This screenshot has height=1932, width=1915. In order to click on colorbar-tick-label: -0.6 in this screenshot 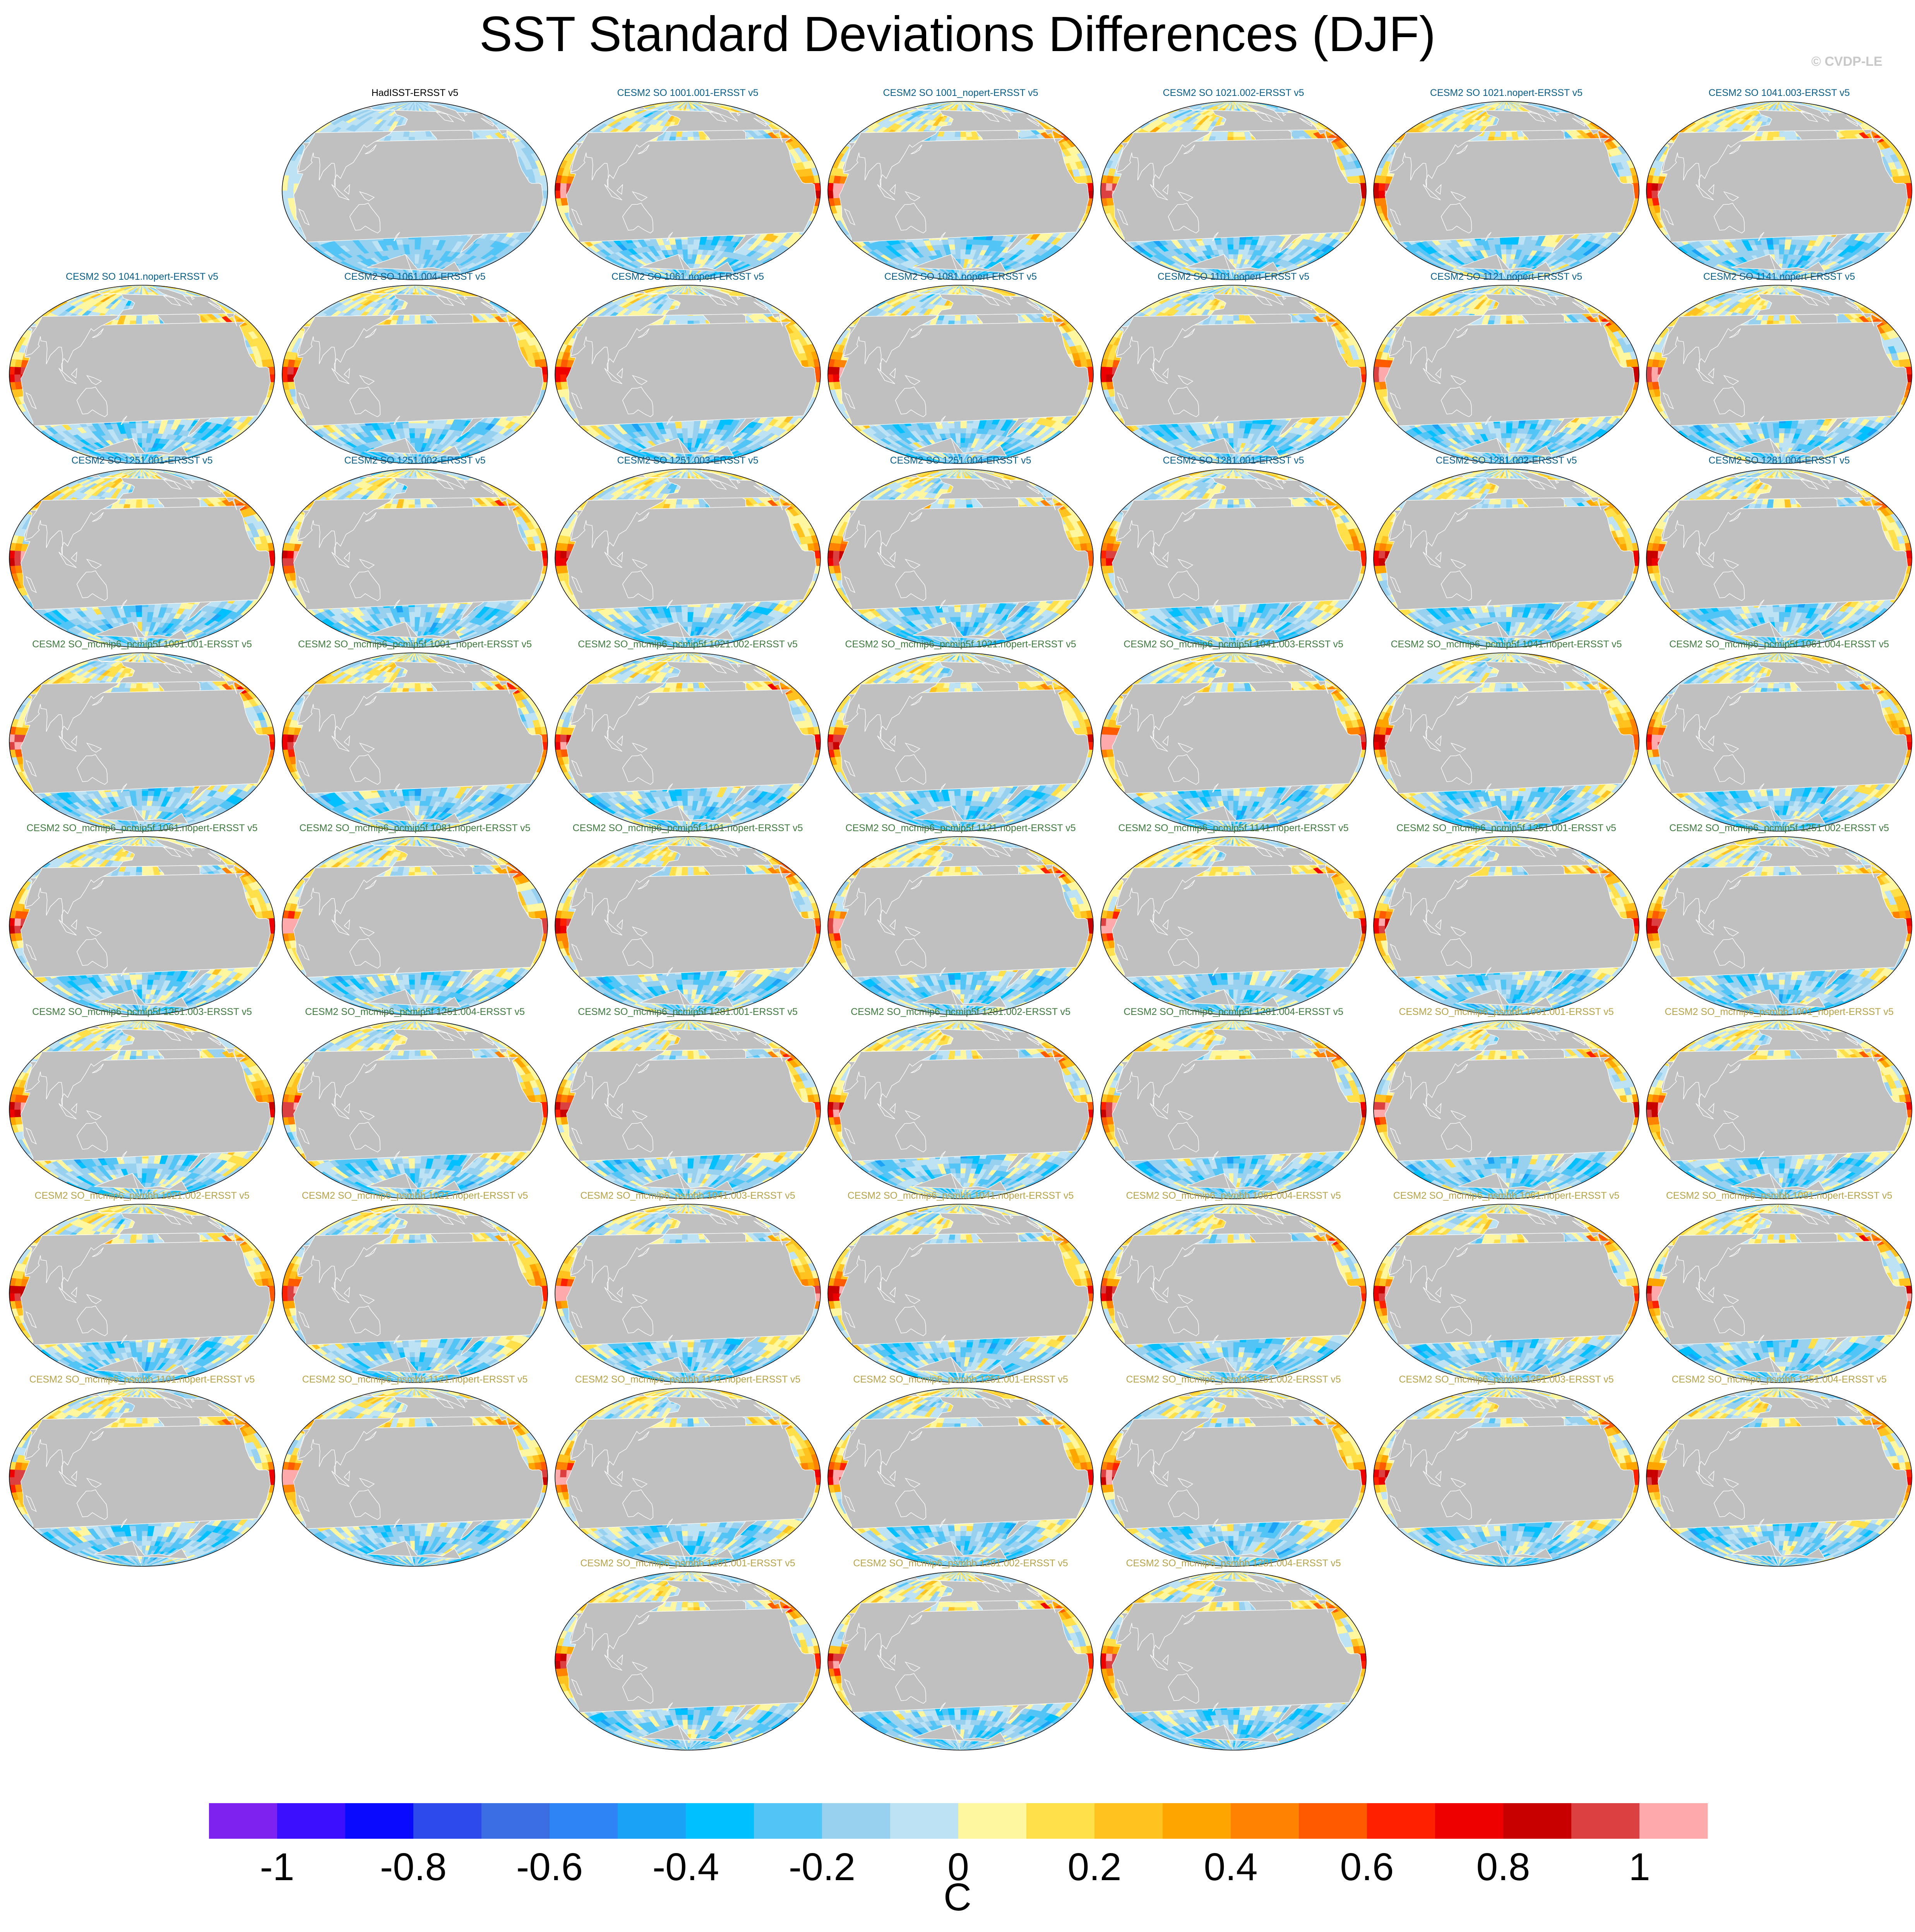, I will do `click(550, 1867)`.